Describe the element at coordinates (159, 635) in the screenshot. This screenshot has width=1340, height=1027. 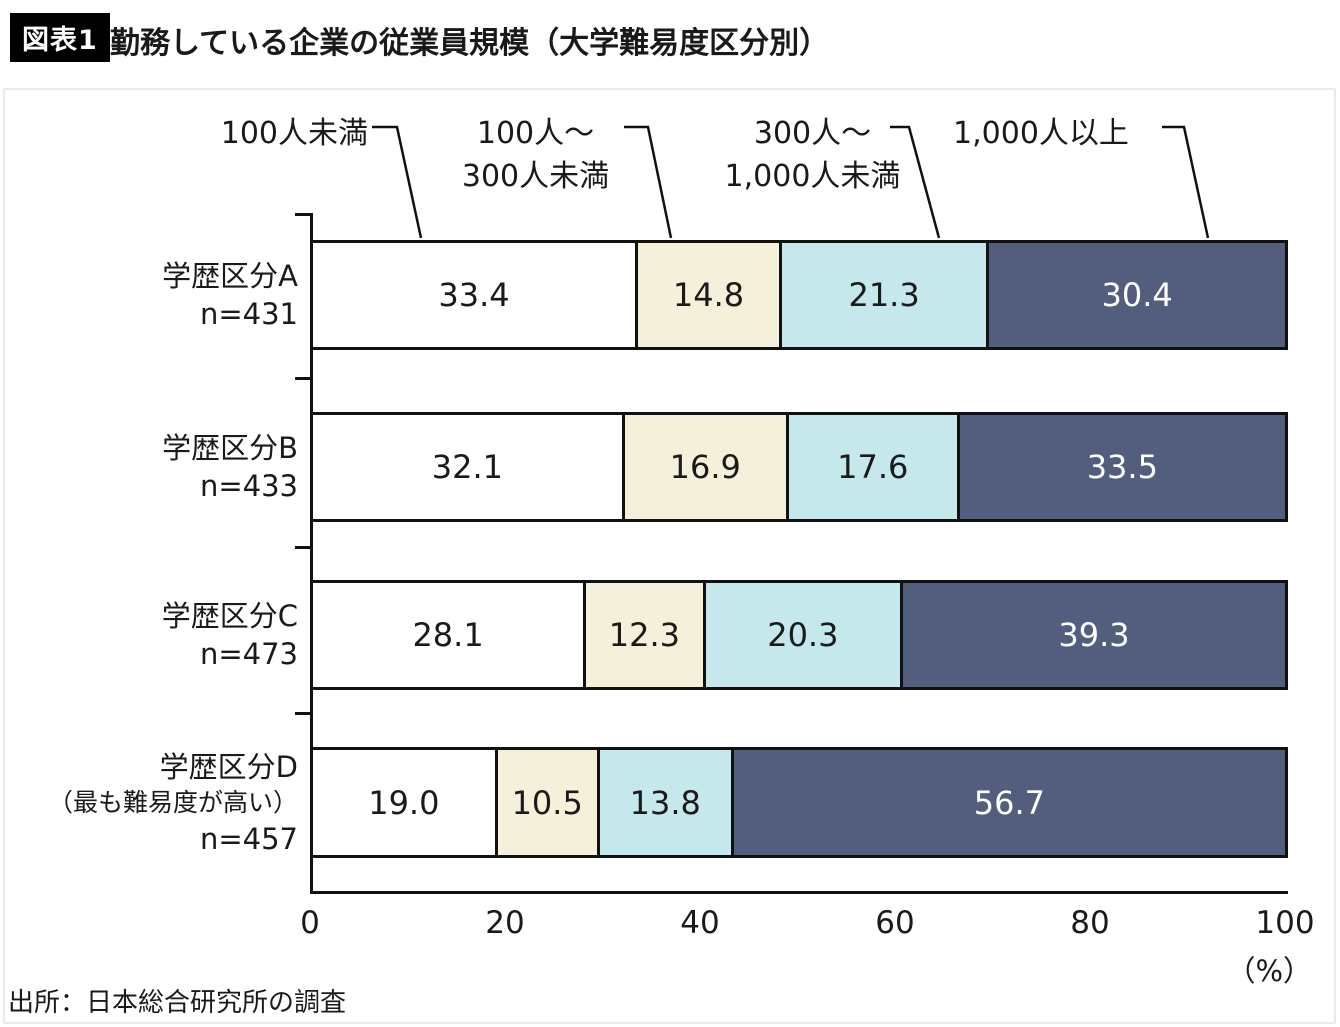
I see `category-label-2: 学歴区分C n=473` at that location.